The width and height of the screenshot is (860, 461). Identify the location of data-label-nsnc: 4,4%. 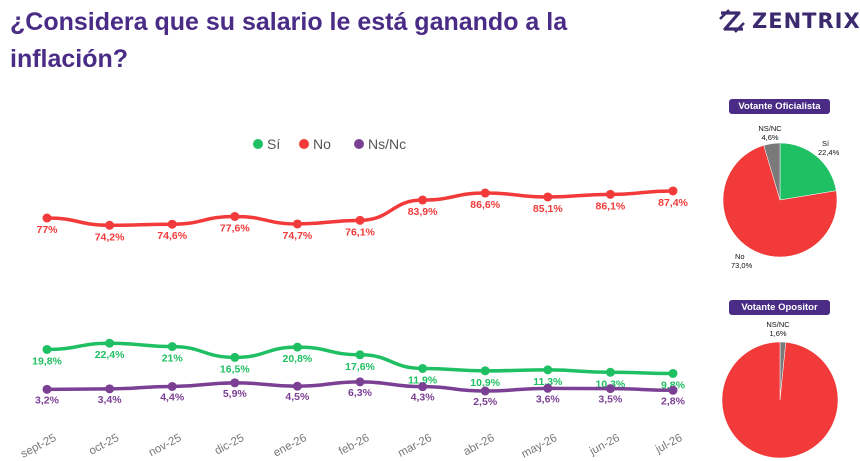
(172, 397).